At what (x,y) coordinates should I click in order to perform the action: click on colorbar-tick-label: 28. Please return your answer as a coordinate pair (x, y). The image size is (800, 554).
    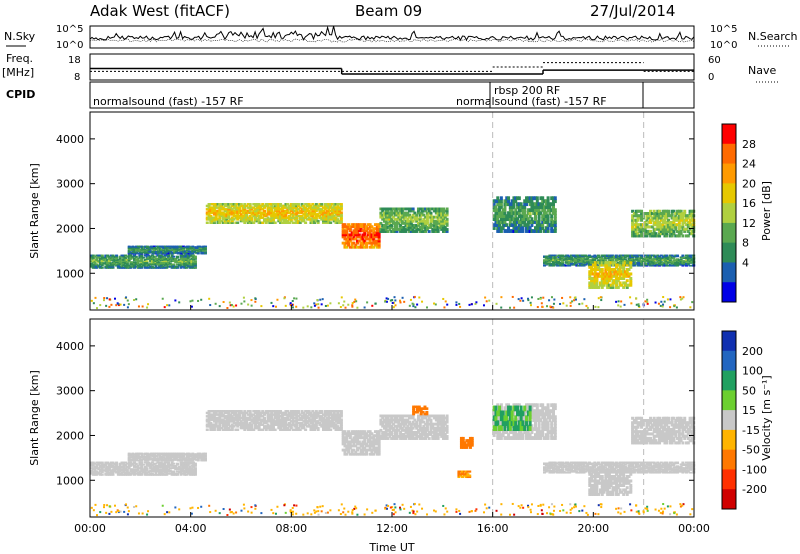
    Looking at the image, I should click on (749, 144).